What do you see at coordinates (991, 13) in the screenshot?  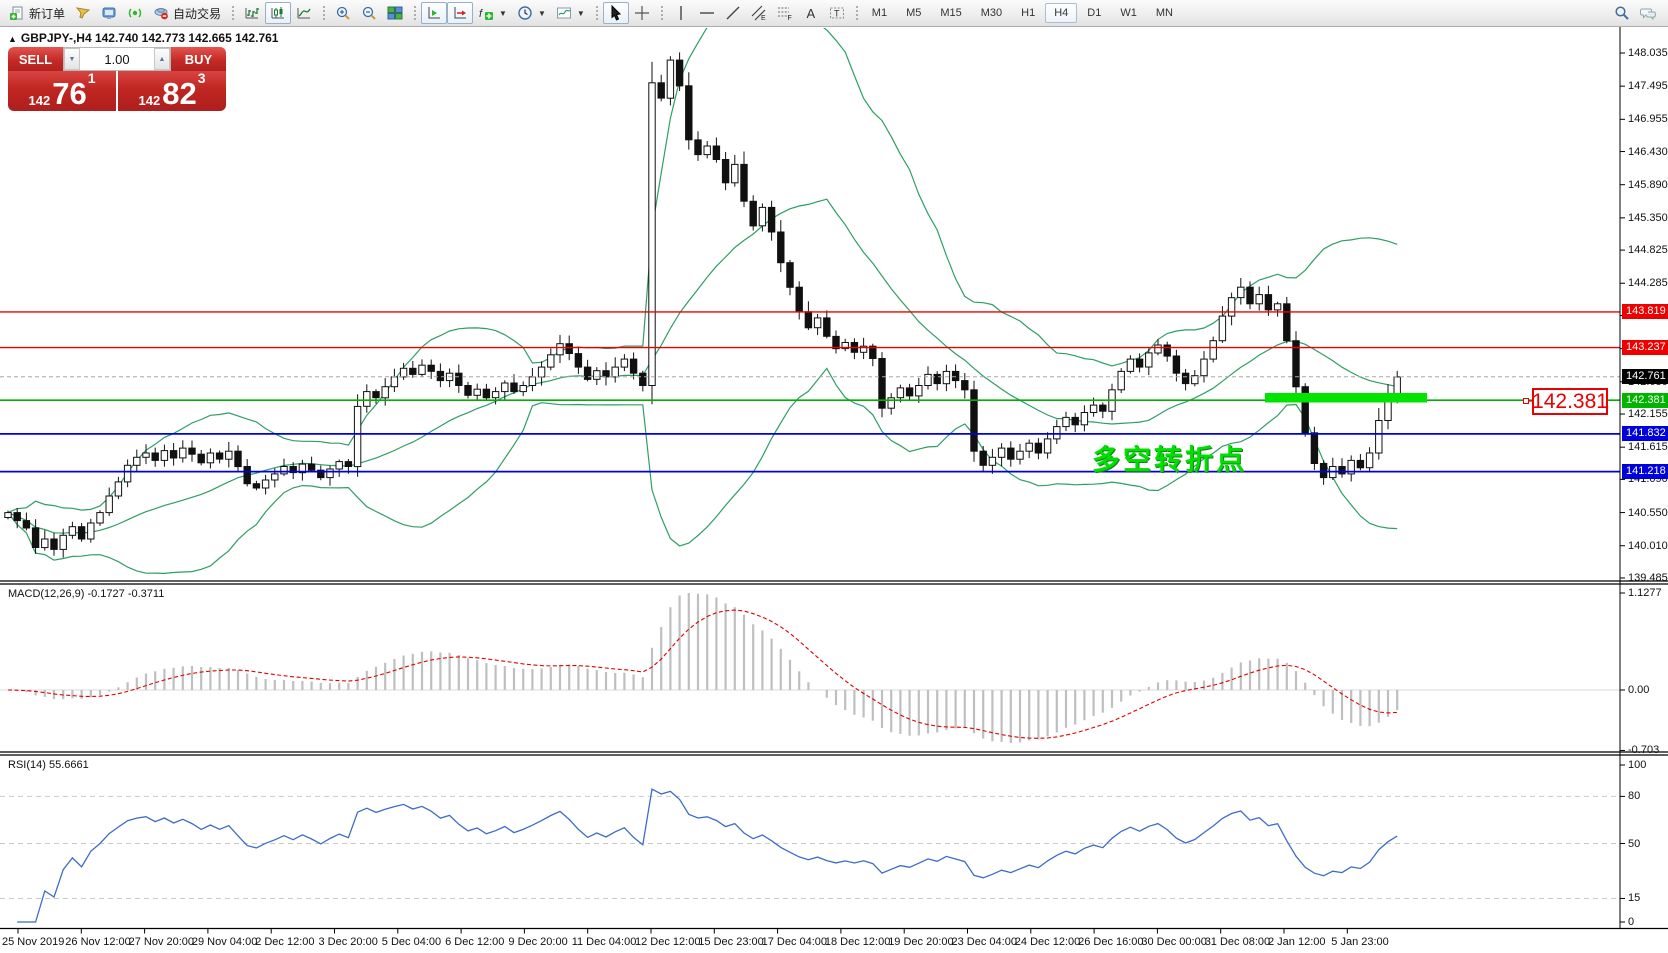 I see `timeframe-button-m30: M30` at bounding box center [991, 13].